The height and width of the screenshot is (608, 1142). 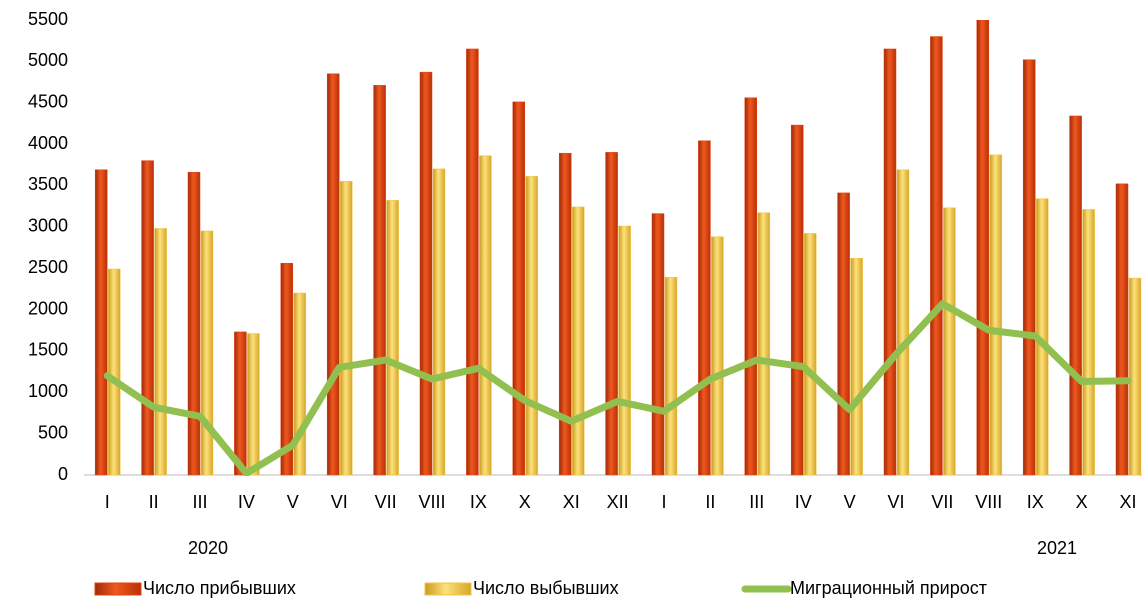 I want to click on y-tick-label: 1000, so click(x=48, y=391).